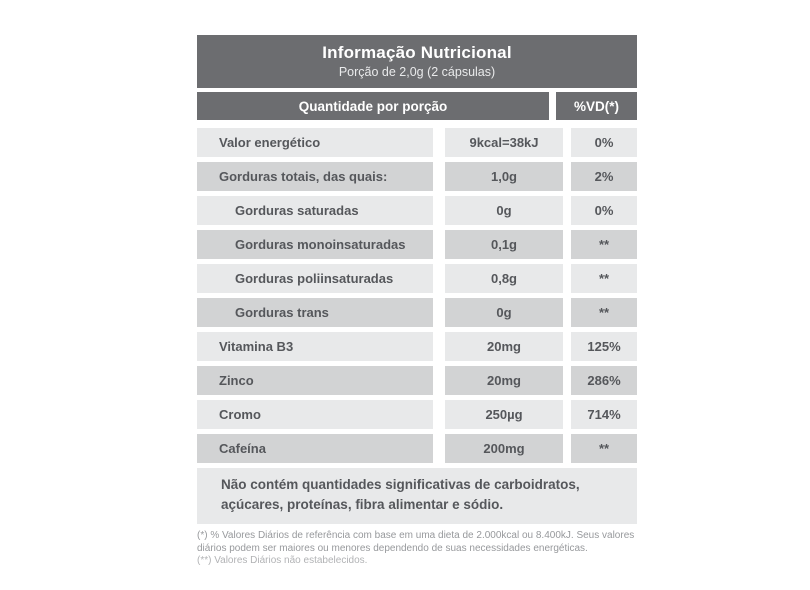 The image size is (810, 590). Describe the element at coordinates (604, 176) in the screenshot. I see `nutrient-dv: 2%` at that location.